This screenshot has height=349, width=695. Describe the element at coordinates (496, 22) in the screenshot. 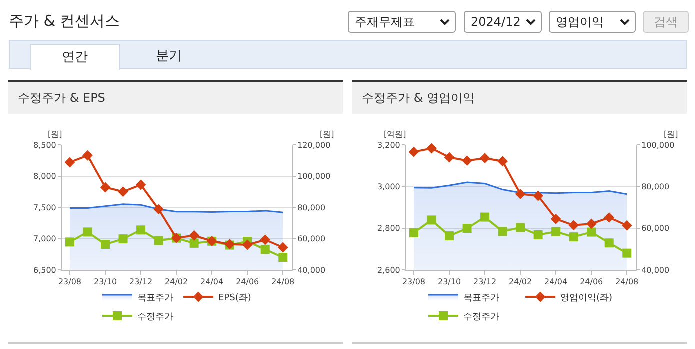

I see `text: 2024/12` at that location.